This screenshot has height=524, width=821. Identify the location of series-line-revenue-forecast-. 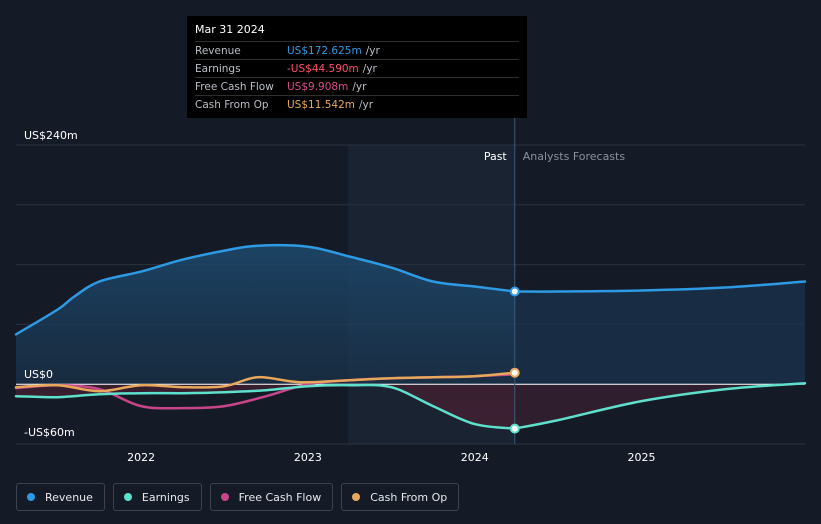
(660, 286).